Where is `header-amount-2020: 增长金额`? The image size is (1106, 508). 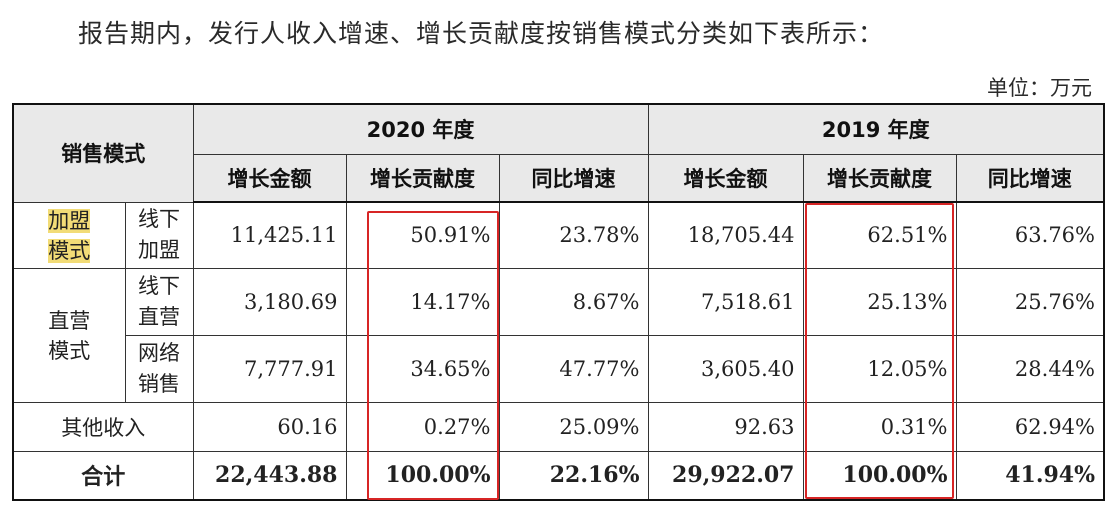
header-amount-2020: 增长金额 is located at coordinates (269, 178).